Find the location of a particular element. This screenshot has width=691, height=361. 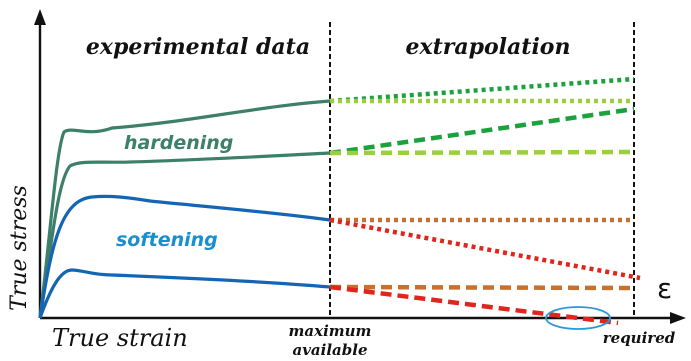

required-label: required is located at coordinates (639, 338).